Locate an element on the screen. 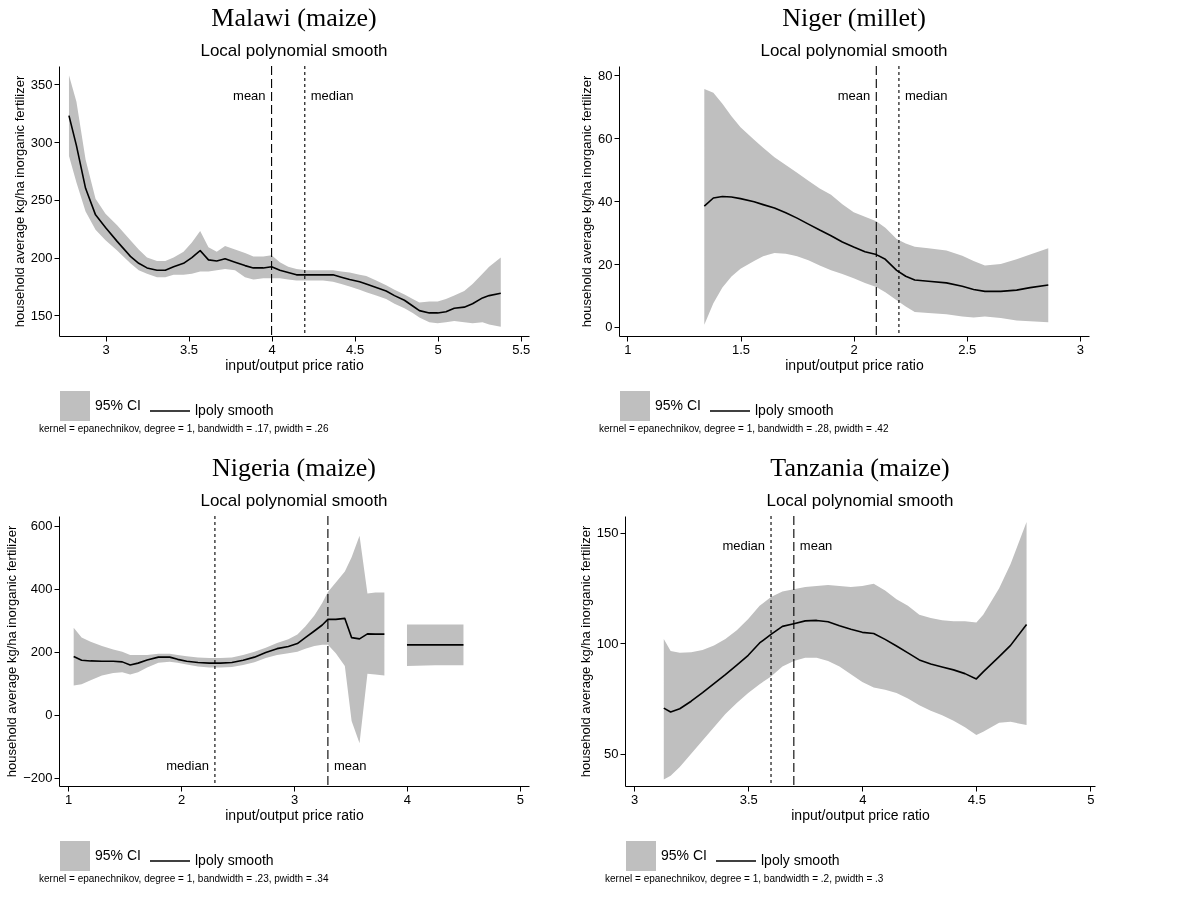 The height and width of the screenshot is (900, 1202). y-tick-label: 60 is located at coordinates (605, 138).